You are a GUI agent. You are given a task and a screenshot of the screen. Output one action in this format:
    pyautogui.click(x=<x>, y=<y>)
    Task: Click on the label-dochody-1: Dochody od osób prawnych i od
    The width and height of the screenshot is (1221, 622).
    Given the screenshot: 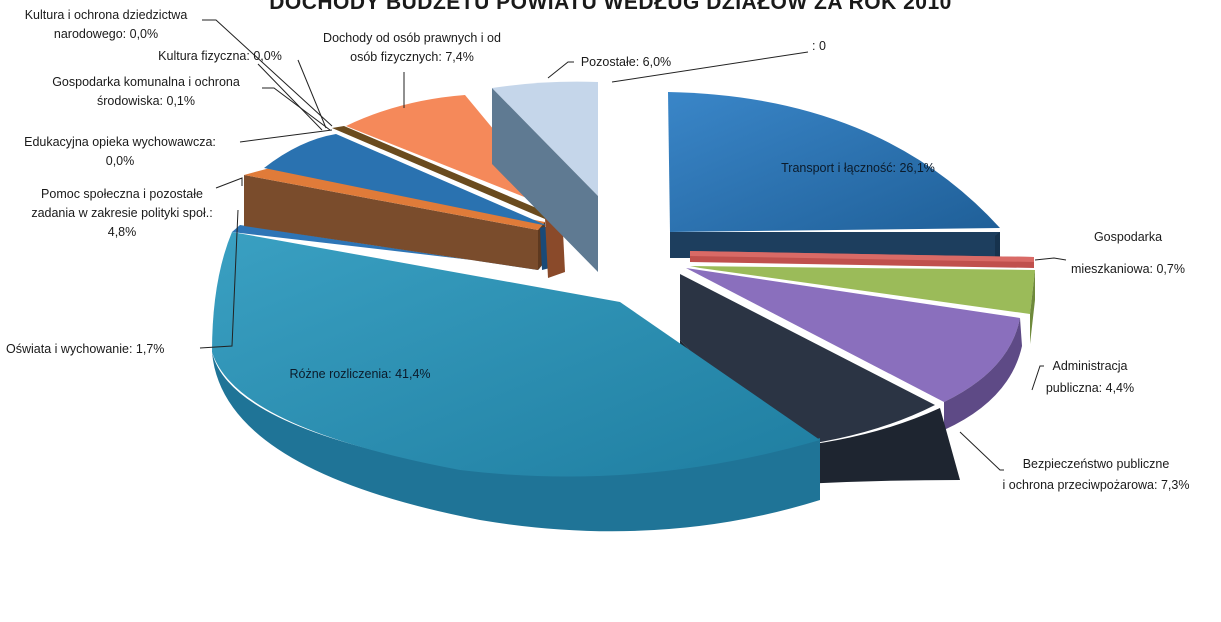 What is the action you would take?
    pyautogui.click(x=412, y=38)
    